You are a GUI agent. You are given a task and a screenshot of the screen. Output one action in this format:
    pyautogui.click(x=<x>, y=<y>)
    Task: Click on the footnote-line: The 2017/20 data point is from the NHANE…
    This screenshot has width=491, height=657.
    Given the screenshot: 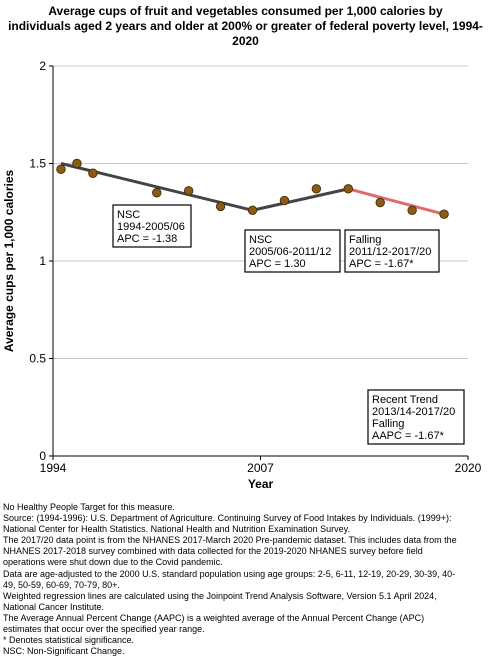 What is the action you would take?
    pyautogui.click(x=230, y=540)
    